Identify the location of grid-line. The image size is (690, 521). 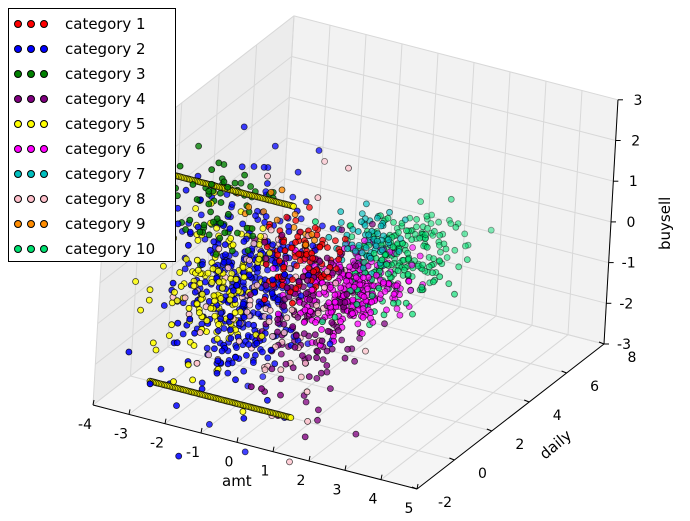
(456, 58).